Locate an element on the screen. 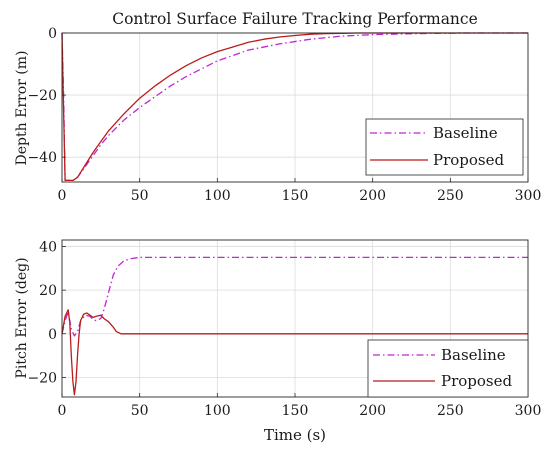 This screenshot has height=452, width=550. depth-error-legend: Baseline Proposed is located at coordinates (444, 147).